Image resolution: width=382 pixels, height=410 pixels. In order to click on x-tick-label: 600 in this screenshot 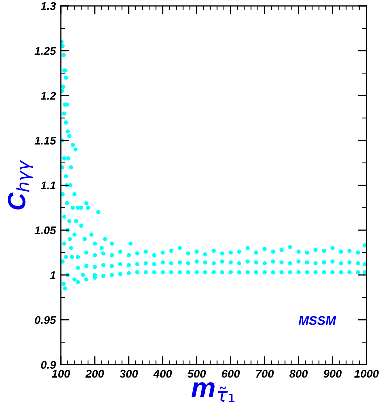, I will do `click(231, 374)`.